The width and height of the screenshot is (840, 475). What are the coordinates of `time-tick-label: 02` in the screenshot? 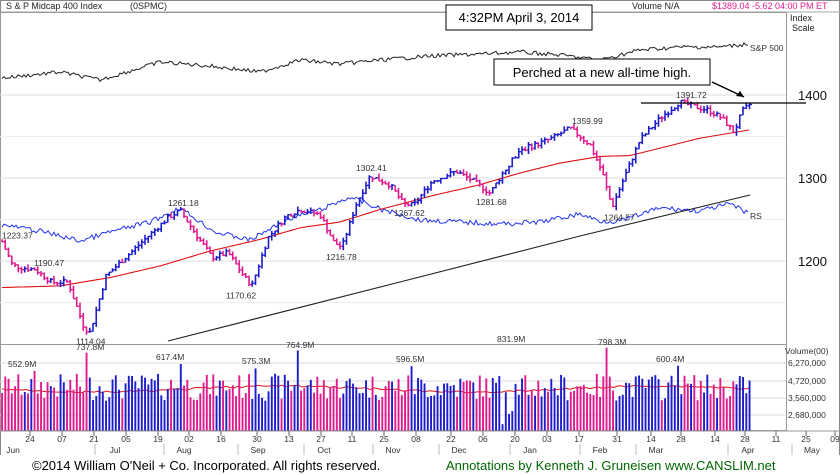 It's located at (189, 439).